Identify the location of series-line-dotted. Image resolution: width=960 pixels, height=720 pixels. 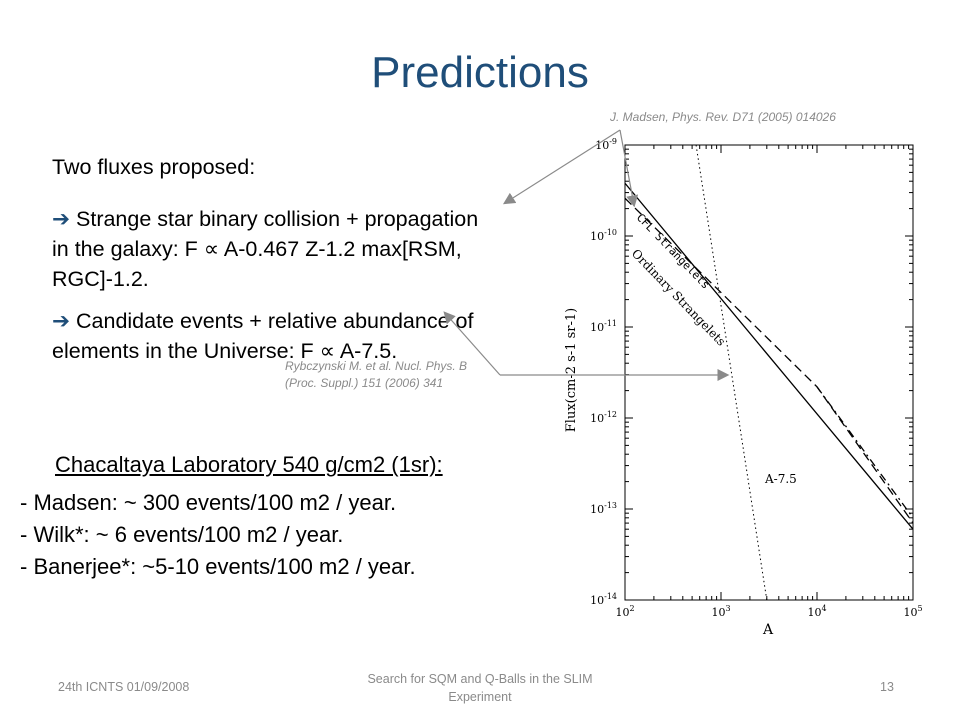
(731, 372).